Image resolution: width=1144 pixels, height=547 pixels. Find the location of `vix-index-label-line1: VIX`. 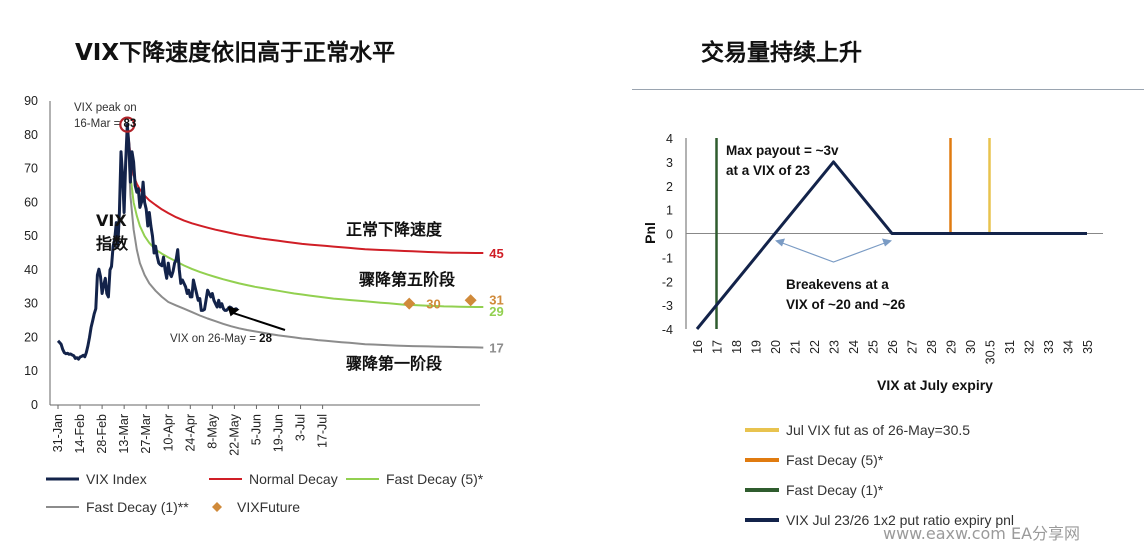

vix-index-label-line1: VIX is located at coordinates (111, 220).